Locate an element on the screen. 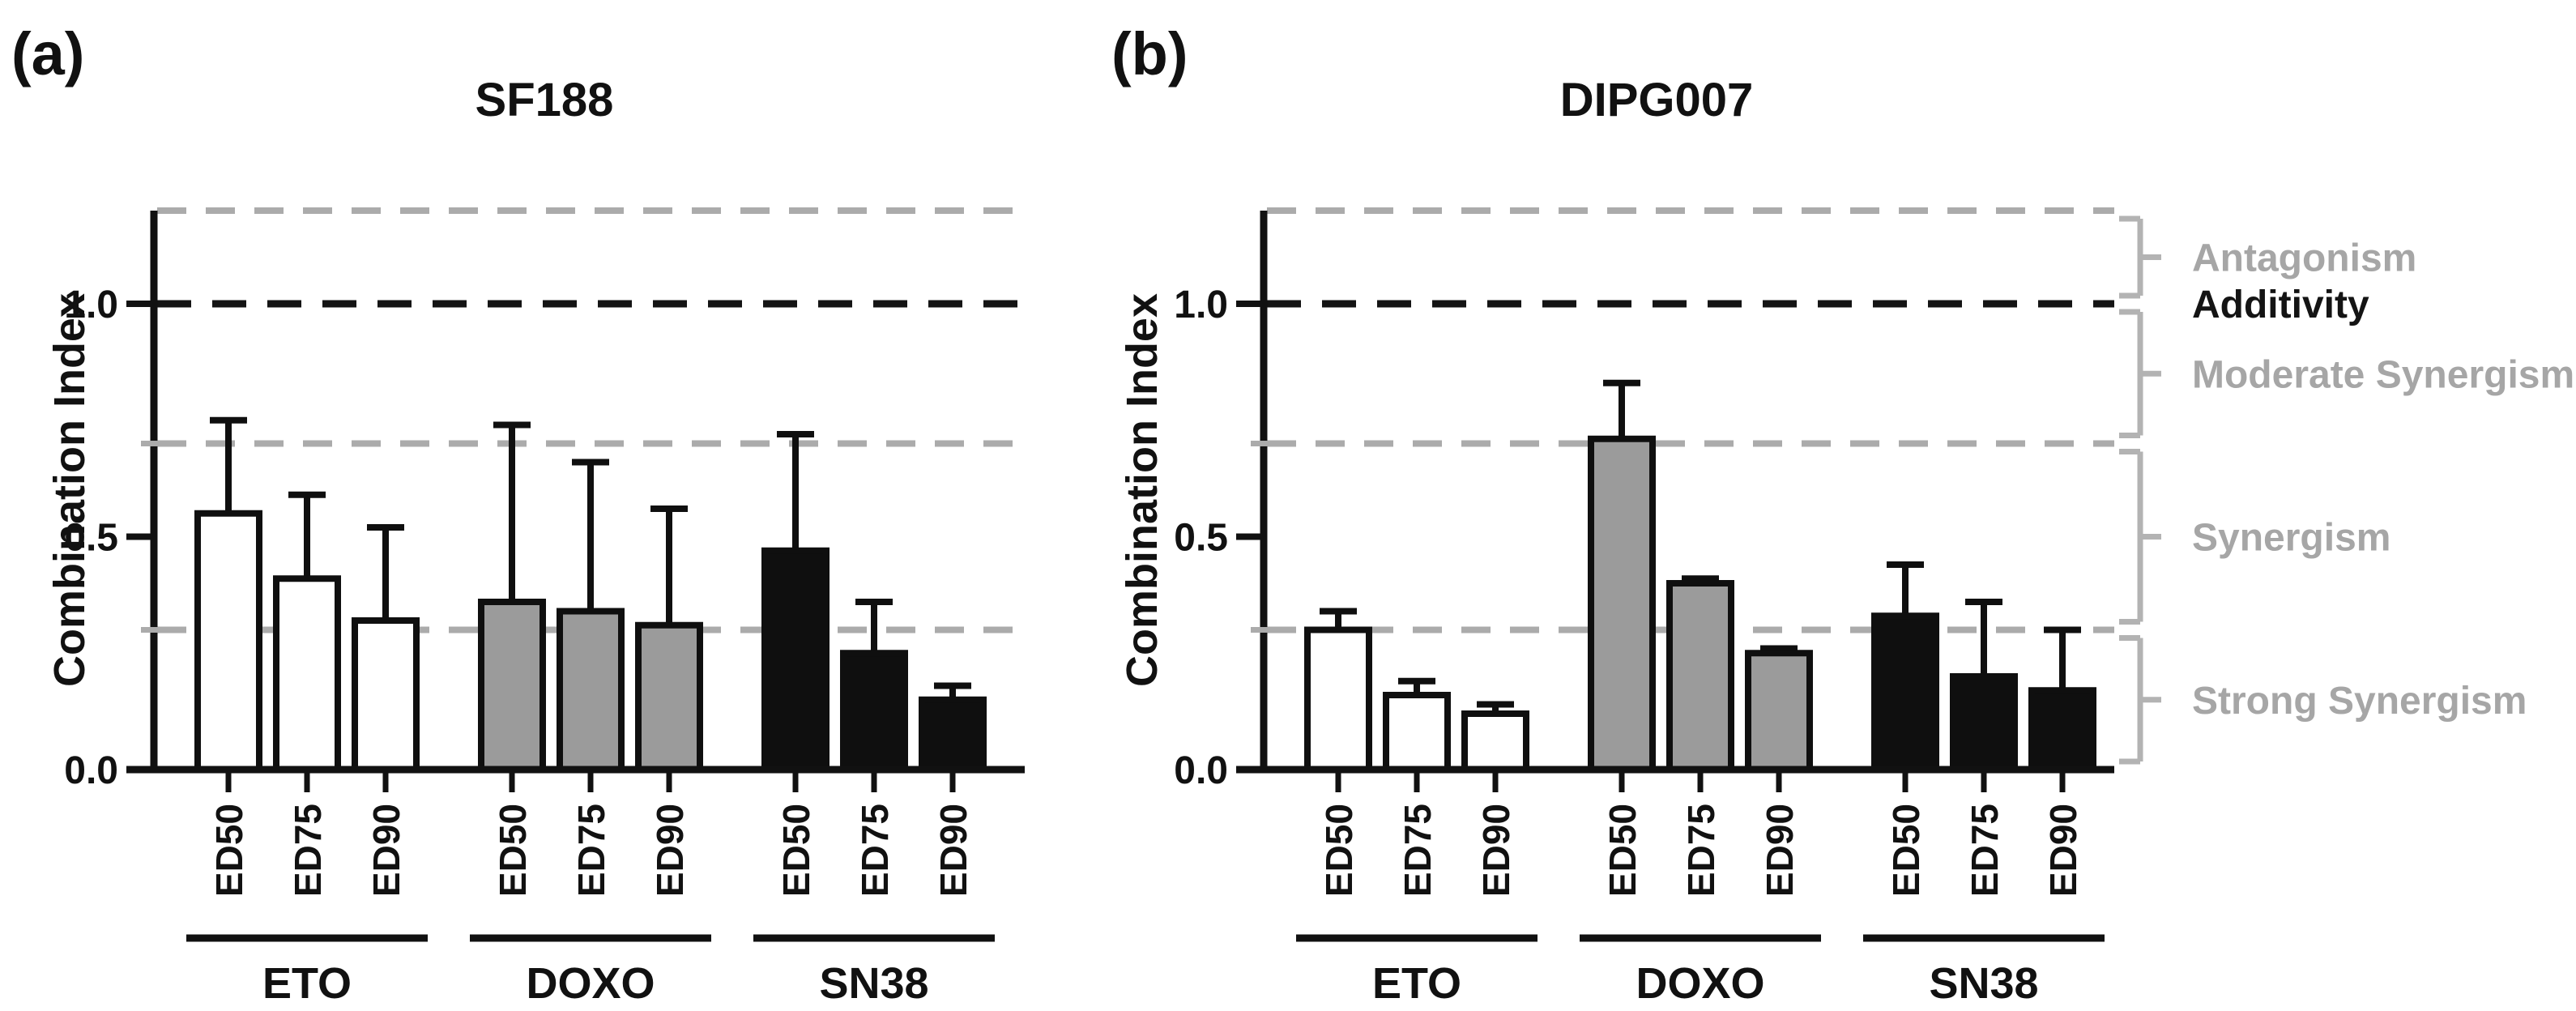 The width and height of the screenshot is (2576, 1011). annotation-strong-synergism: Strong Synergism is located at coordinates (2360, 701).